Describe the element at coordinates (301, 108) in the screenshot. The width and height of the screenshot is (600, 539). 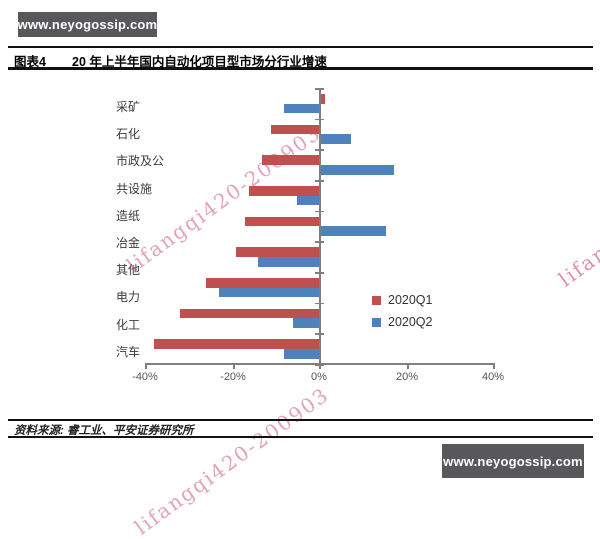
I see `bar-2020Q2-采矿` at that location.